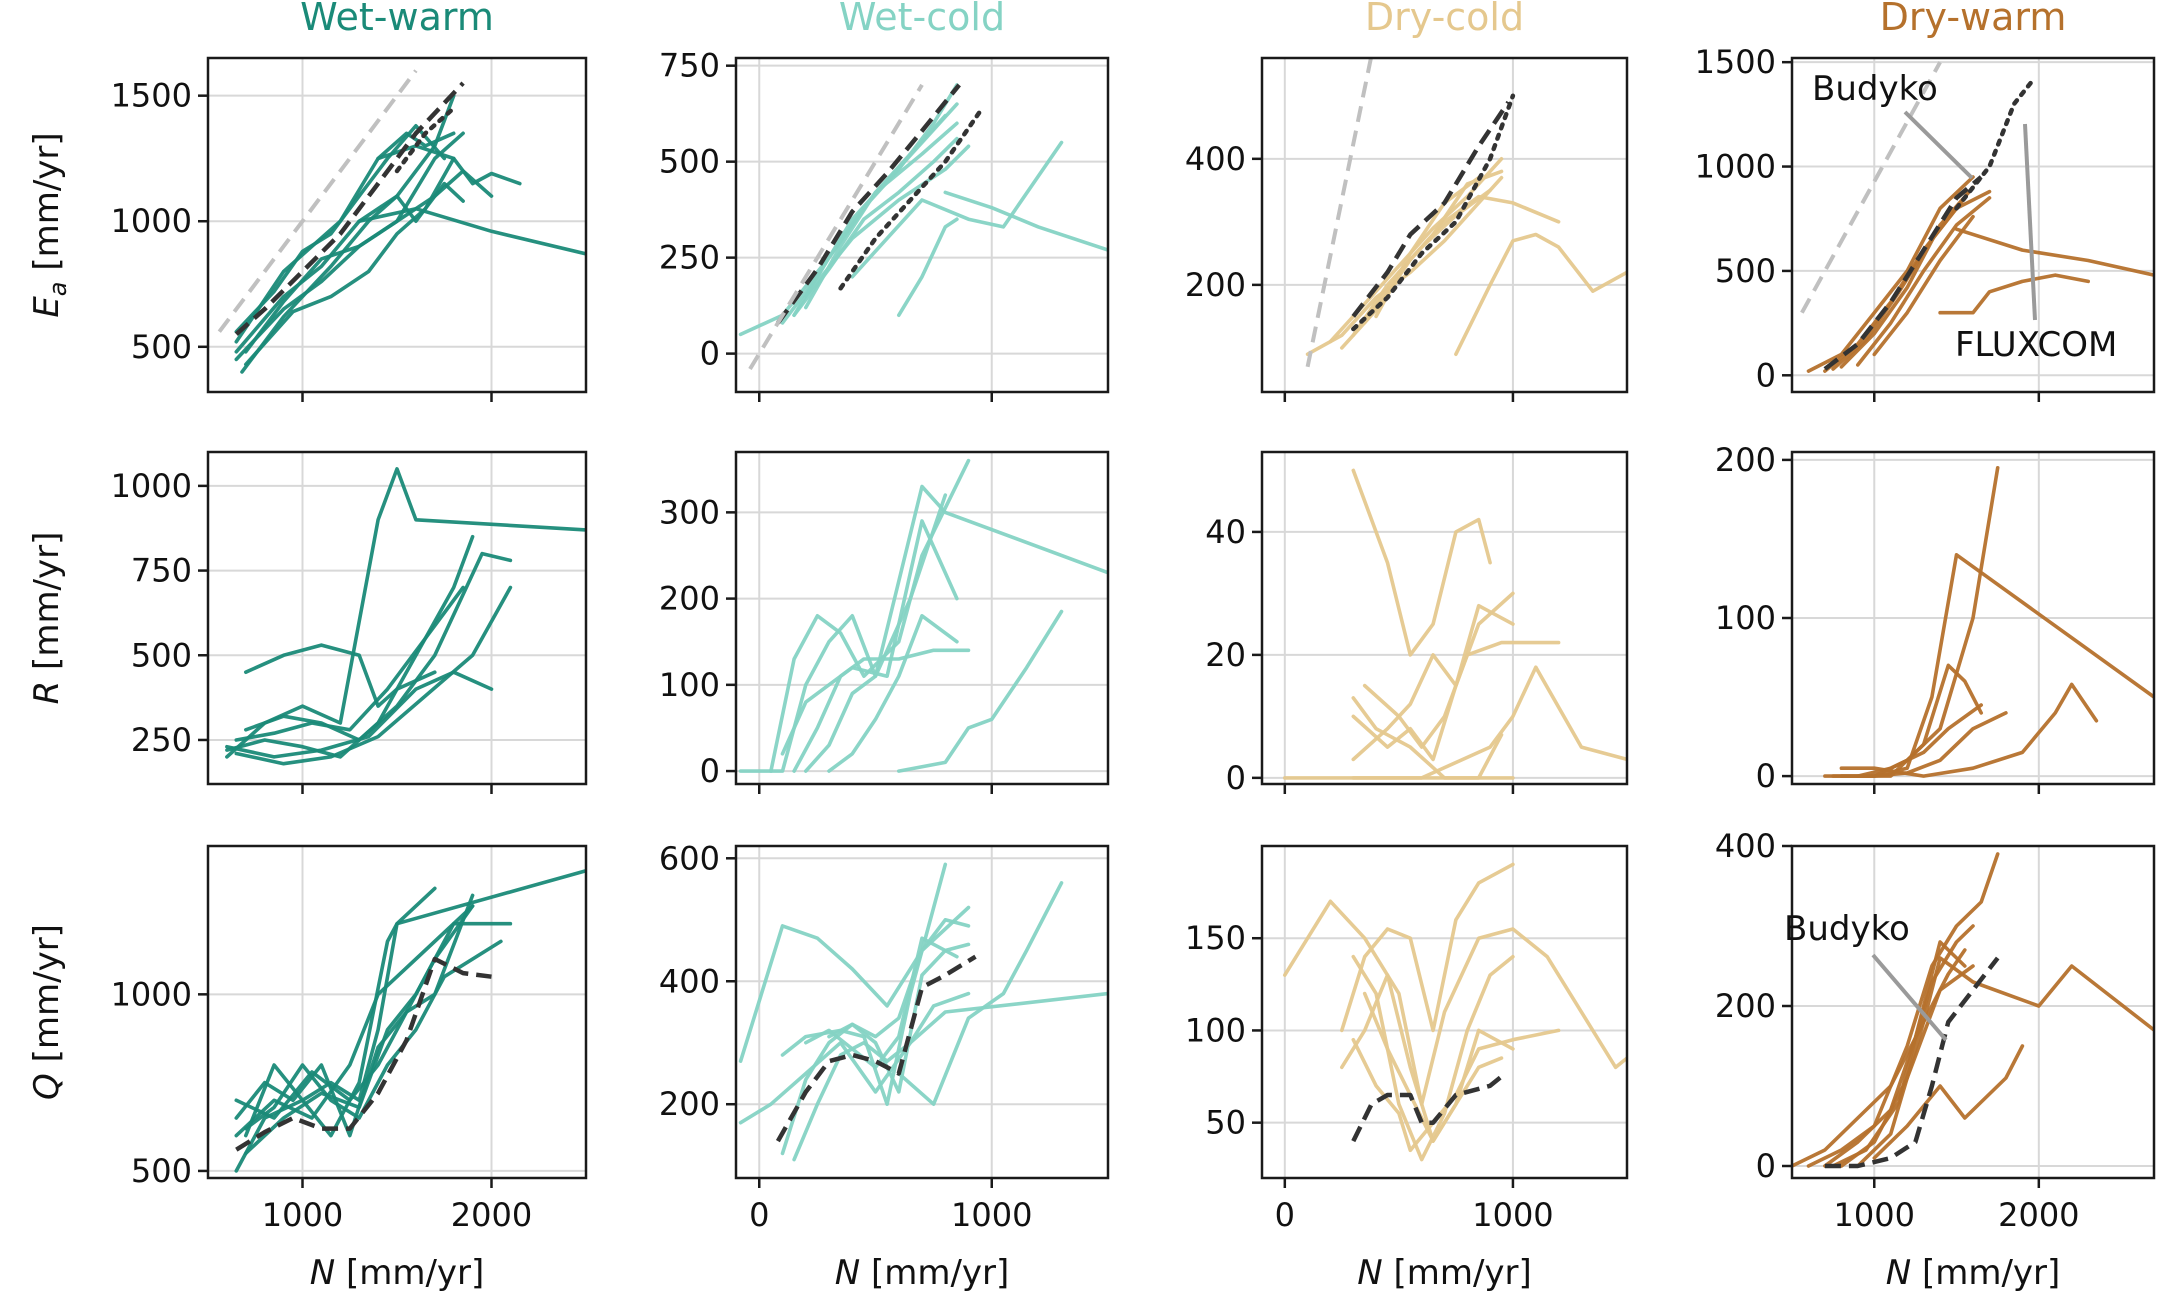  I want to click on panel-r0-c2: 200 400, so click(1407, 229).